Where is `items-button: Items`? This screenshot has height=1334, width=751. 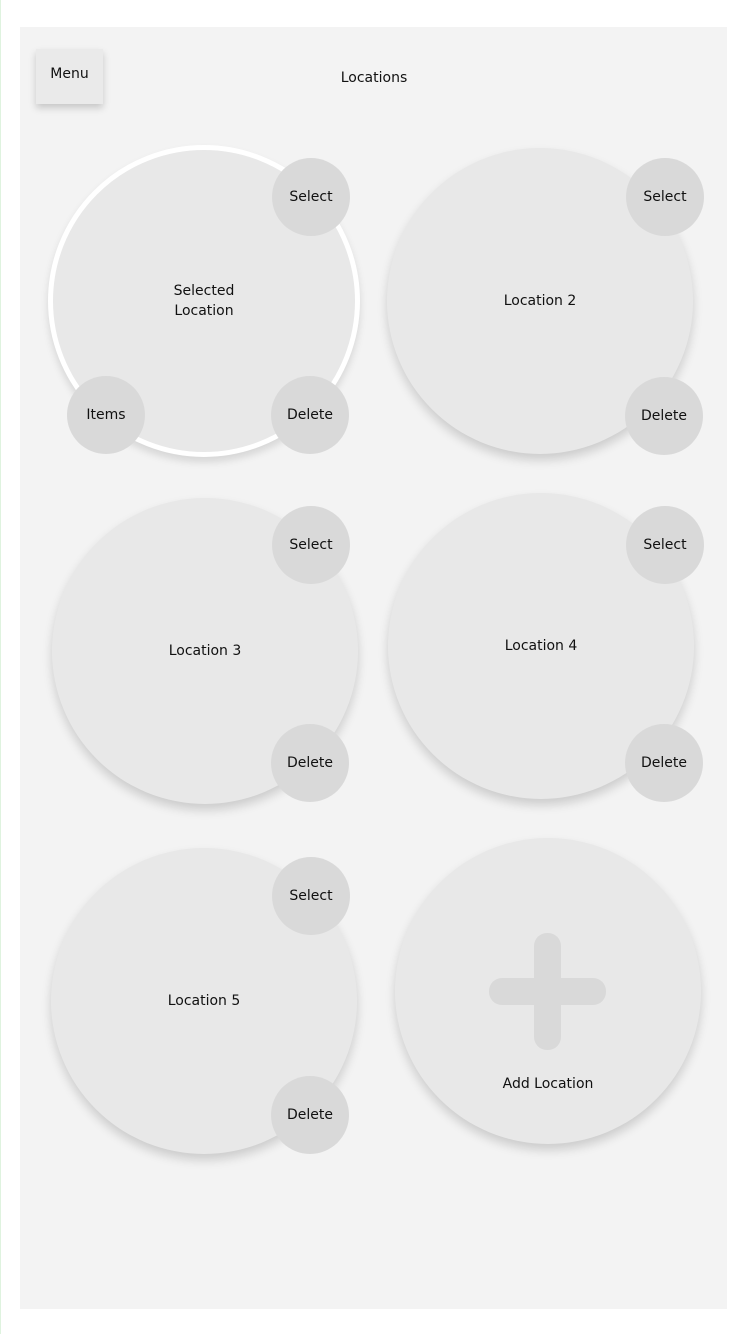
items-button: Items is located at coordinates (106, 415).